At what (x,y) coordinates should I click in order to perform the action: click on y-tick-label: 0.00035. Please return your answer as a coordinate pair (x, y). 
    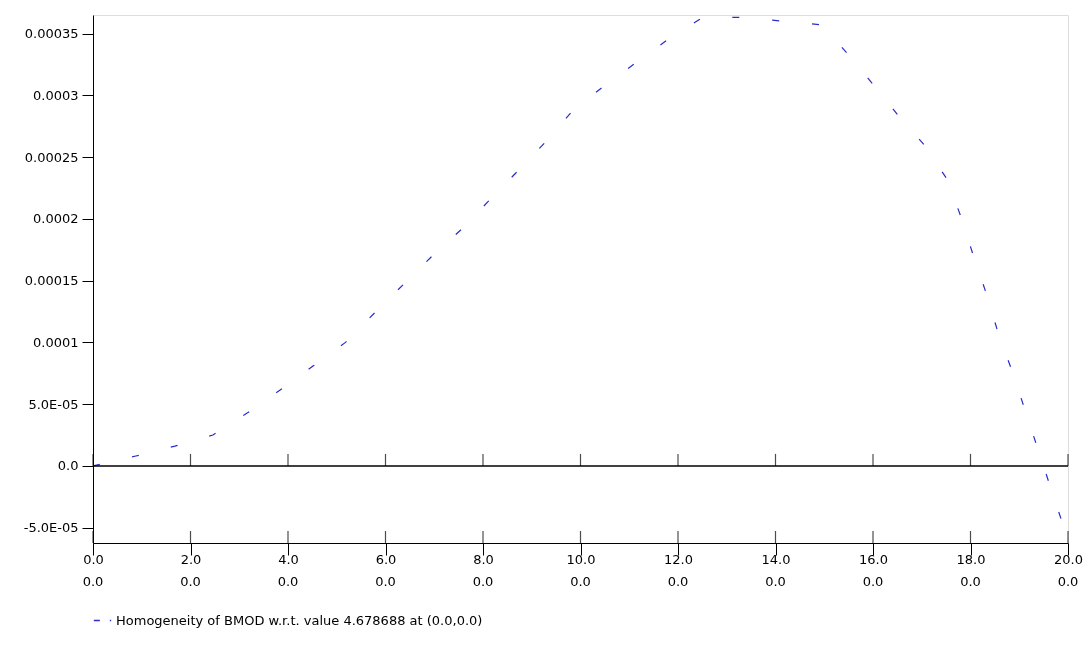
    Looking at the image, I should click on (51, 34).